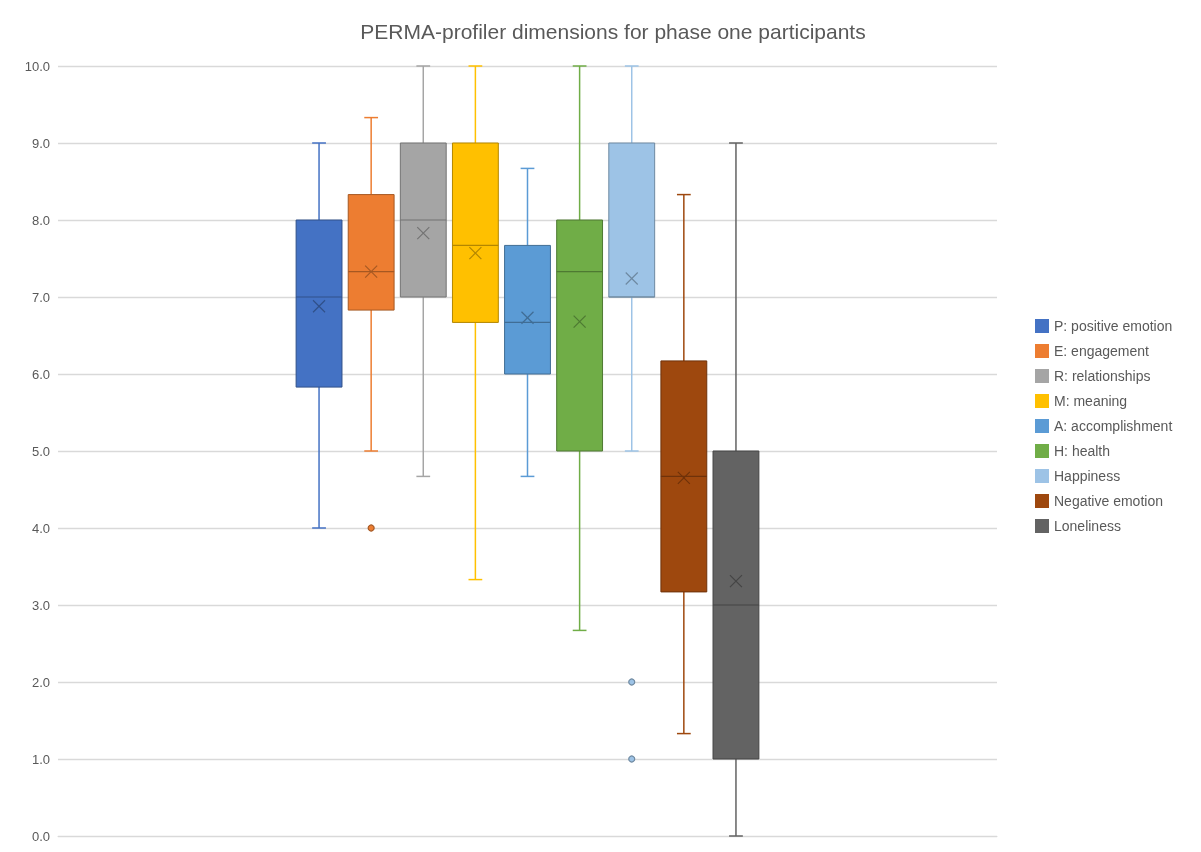 The image size is (1201, 852). I want to click on y-tick-label: 5.0, so click(40, 451).